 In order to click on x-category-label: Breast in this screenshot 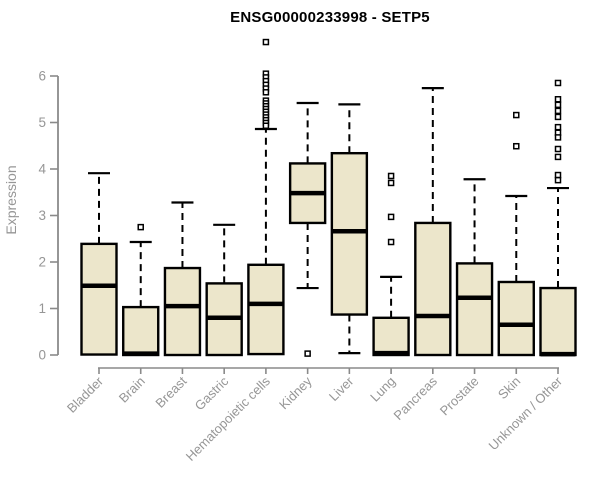, I will do `click(170, 391)`.